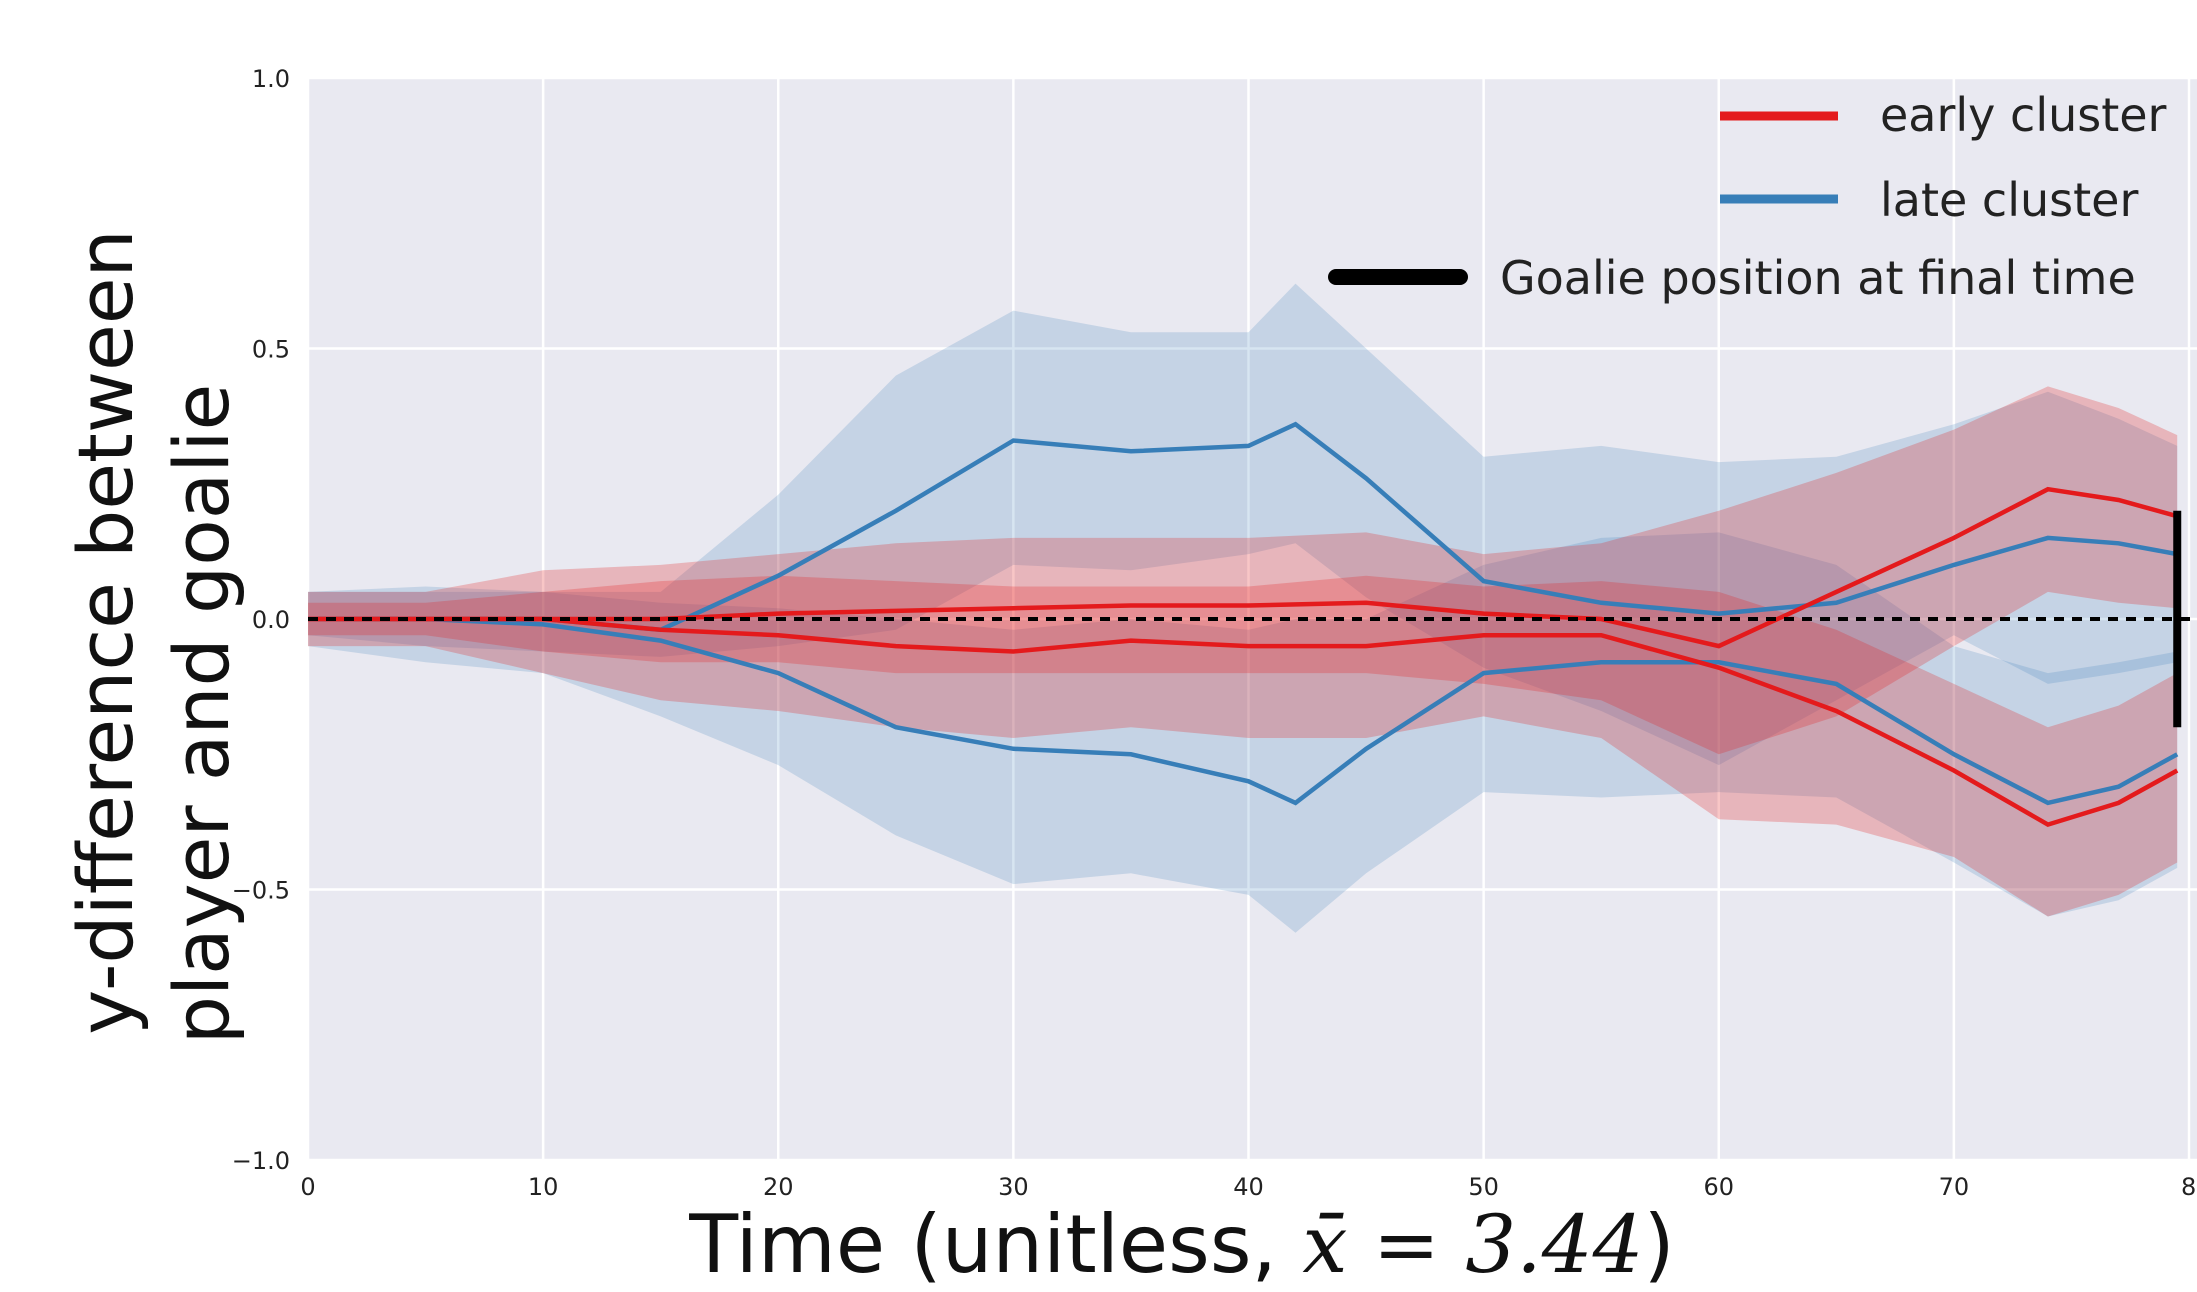 This screenshot has width=2197, height=1292. I want to click on x-tick-labels: 0 10 20 30 40 50 60 70 8, so click(1248, 1187).